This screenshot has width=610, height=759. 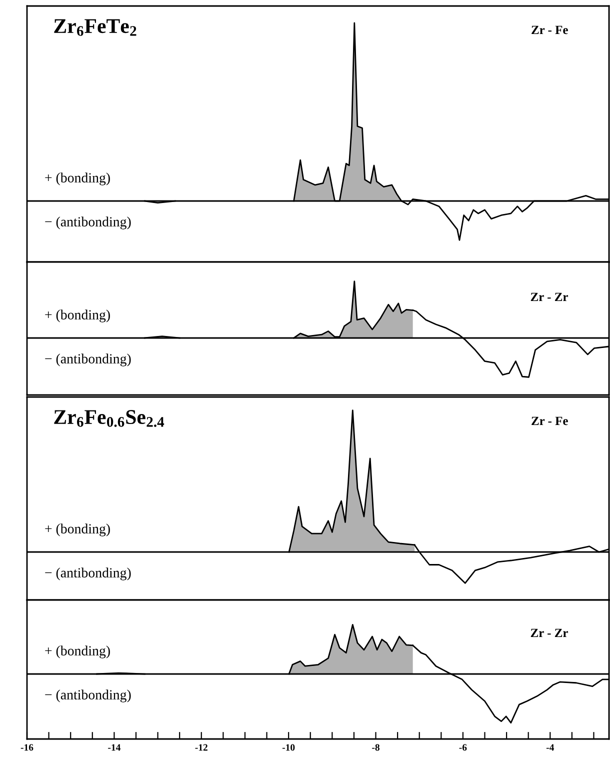 What do you see at coordinates (95, 27) in the screenshot?
I see `chart-title: Zr$_{6}$FeTe$_{2}$` at bounding box center [95, 27].